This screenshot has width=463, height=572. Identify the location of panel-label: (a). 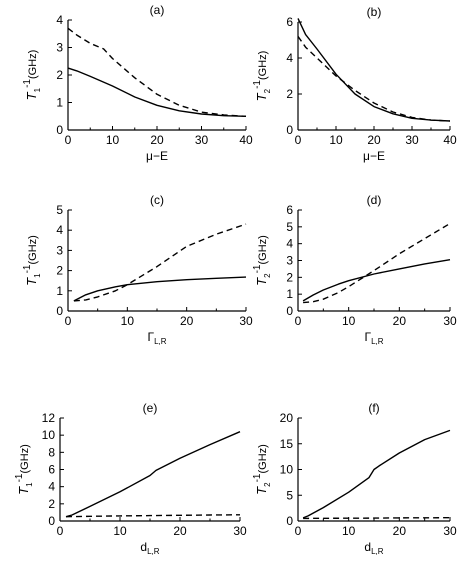
(157, 10).